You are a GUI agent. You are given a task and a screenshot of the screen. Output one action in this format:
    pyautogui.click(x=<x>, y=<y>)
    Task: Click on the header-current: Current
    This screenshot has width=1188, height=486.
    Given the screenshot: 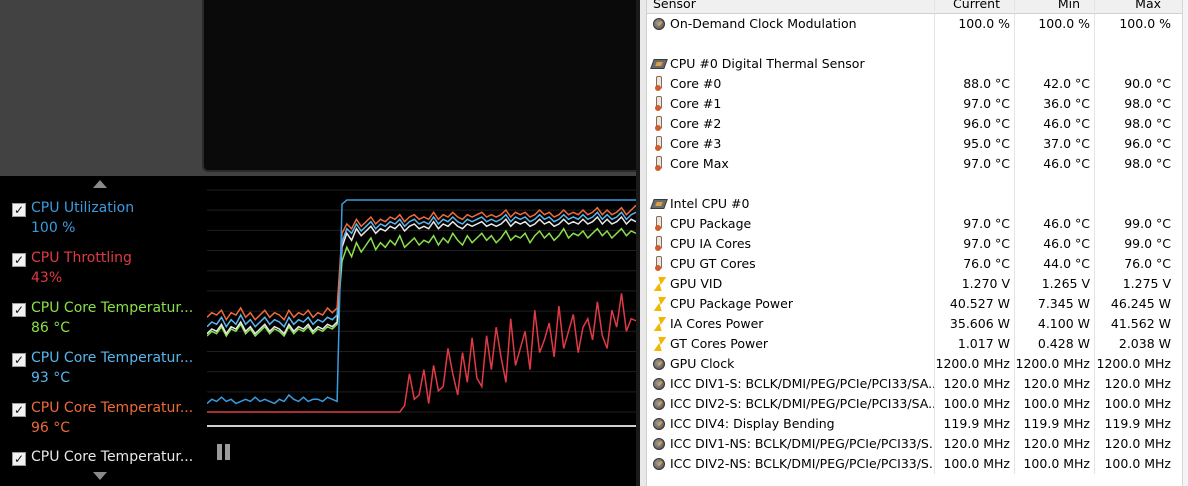 What is the action you would take?
    pyautogui.click(x=975, y=5)
    